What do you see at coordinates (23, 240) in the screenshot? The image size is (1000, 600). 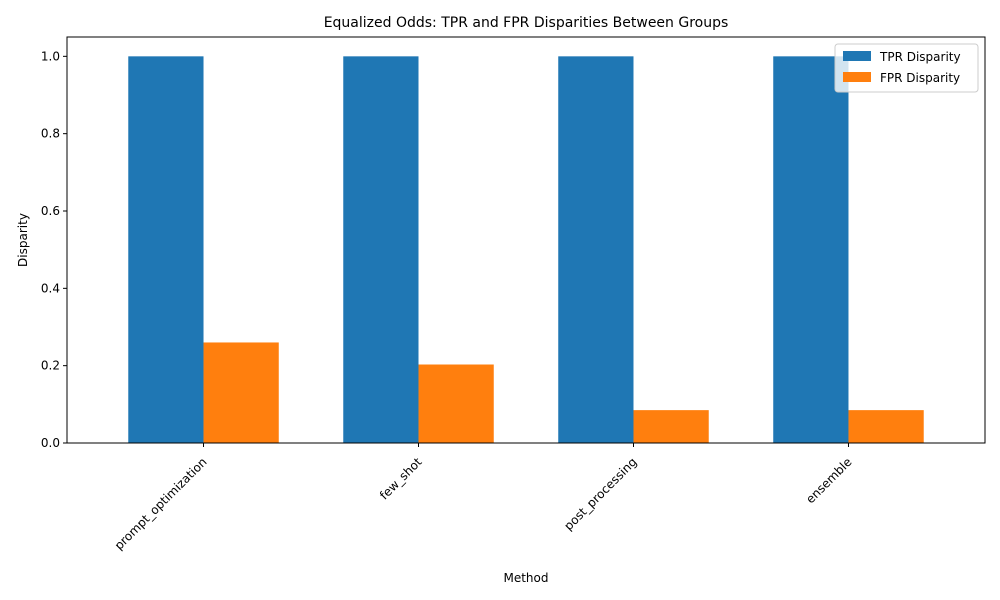 I see `y-axis-label: Disparity` at bounding box center [23, 240].